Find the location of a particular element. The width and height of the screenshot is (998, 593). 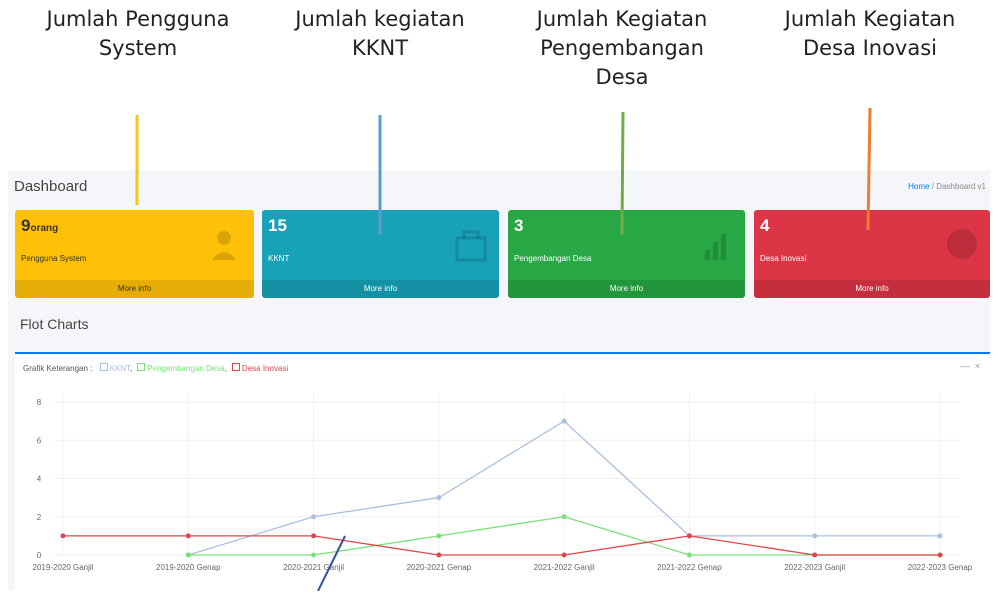

y-tick-label: 6 is located at coordinates (39, 440).